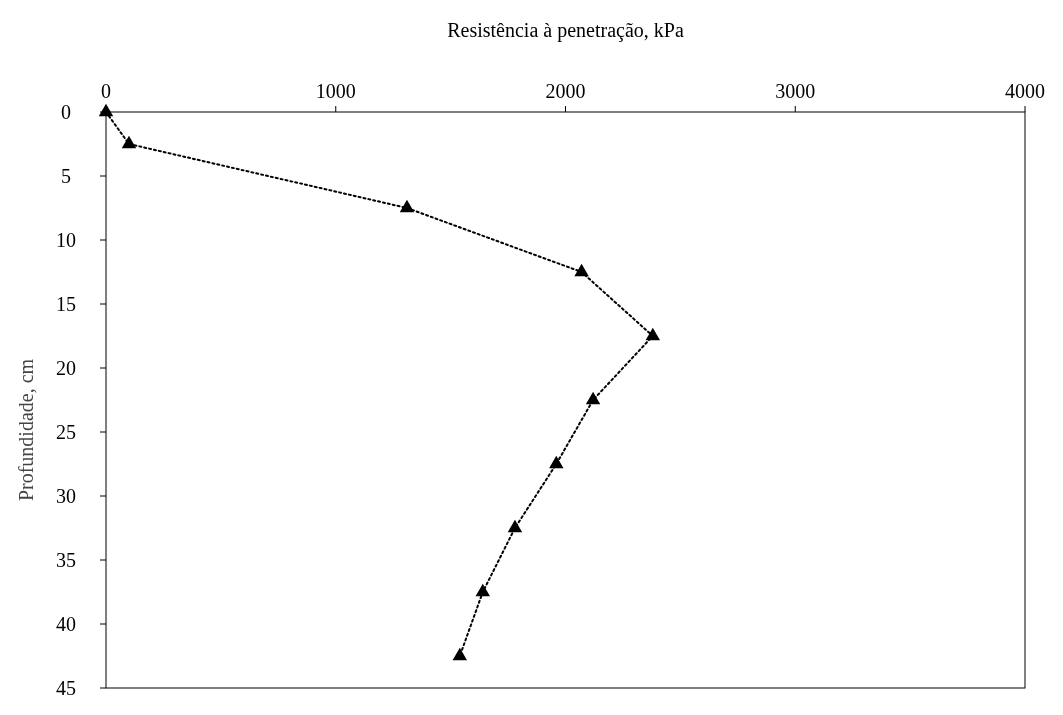  What do you see at coordinates (66, 240) in the screenshot?
I see `y-tick-label: 10` at bounding box center [66, 240].